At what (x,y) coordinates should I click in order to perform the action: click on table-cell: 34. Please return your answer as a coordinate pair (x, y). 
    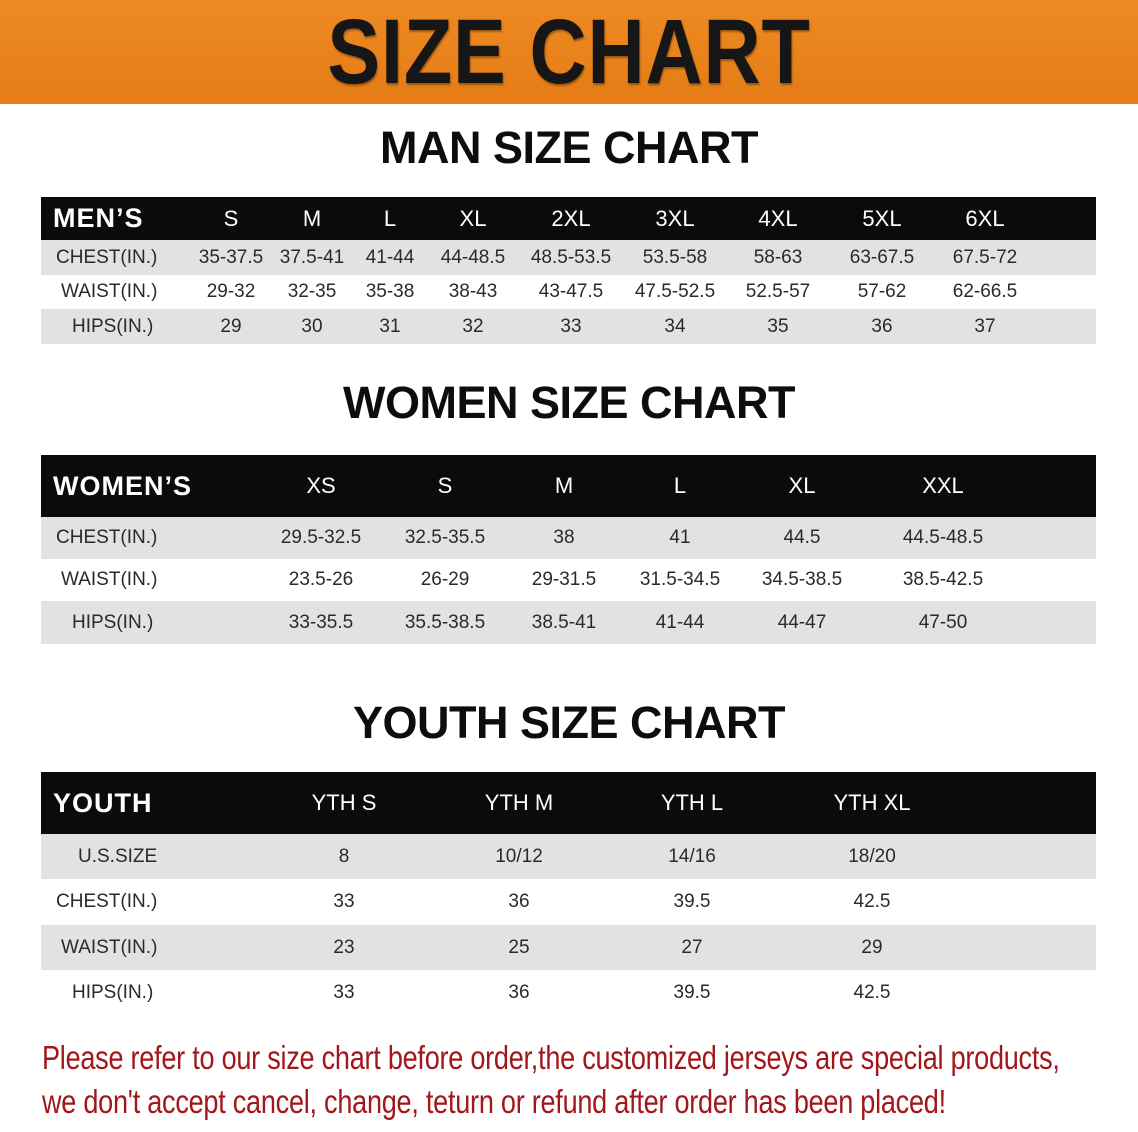
    Looking at the image, I should click on (675, 326).